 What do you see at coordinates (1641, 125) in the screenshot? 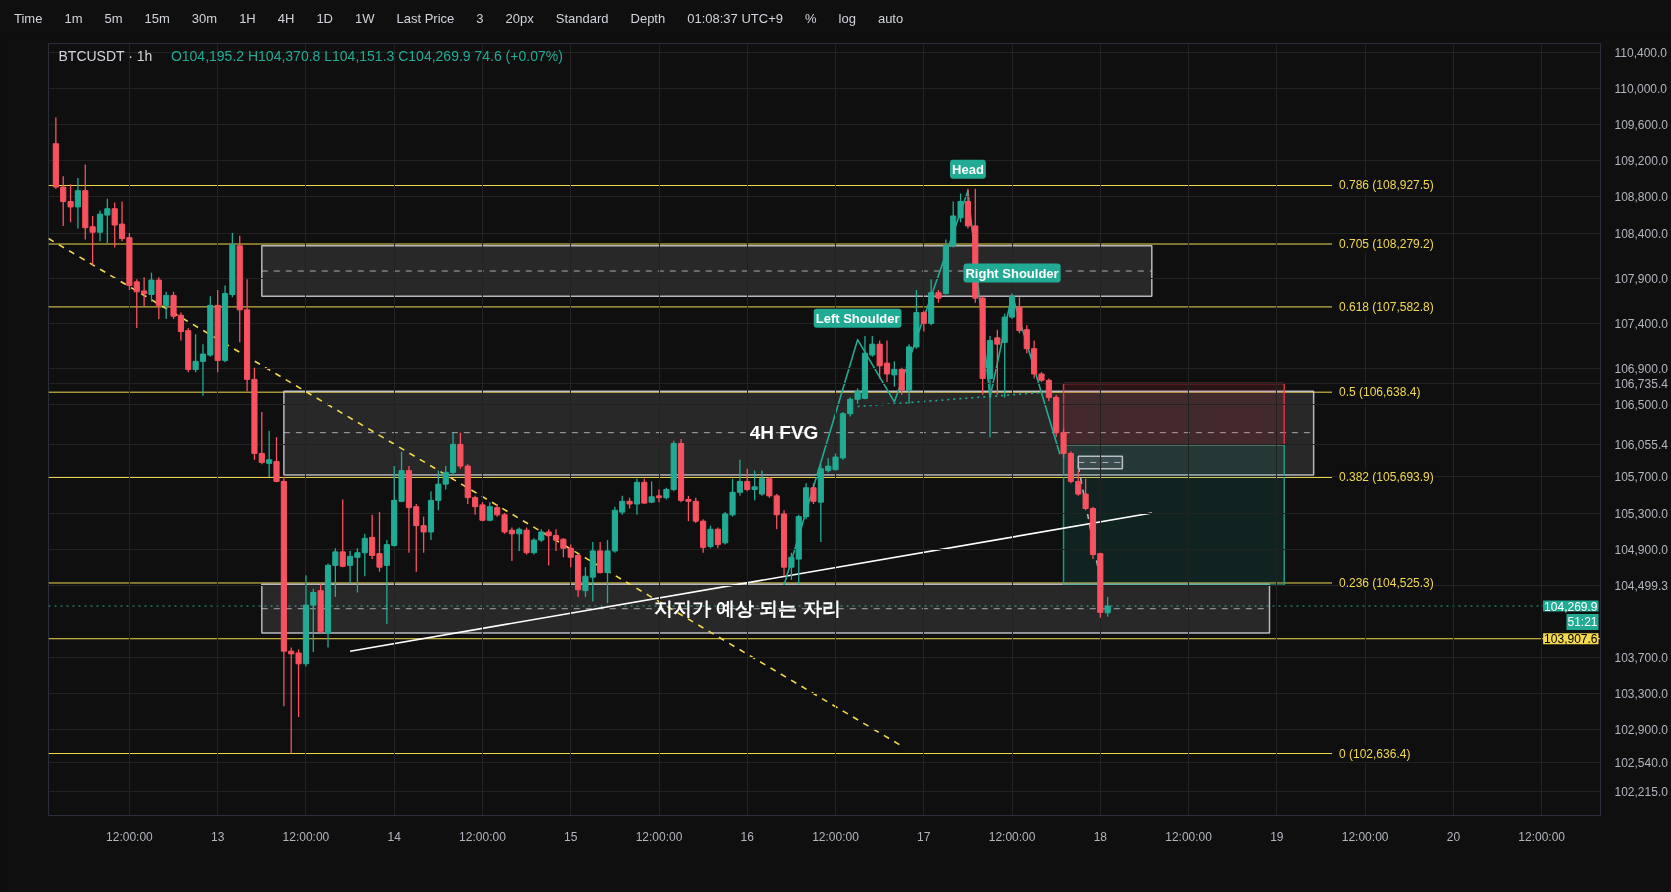
I see `y-tick-label: 109,600.0` at bounding box center [1641, 125].